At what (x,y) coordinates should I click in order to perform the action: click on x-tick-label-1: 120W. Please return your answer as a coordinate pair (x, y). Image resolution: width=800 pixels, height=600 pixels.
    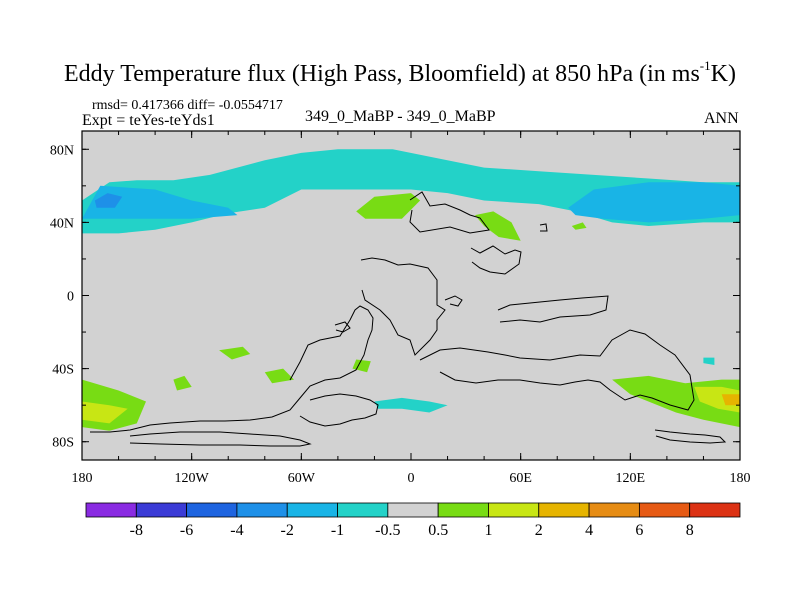
    Looking at the image, I should click on (192, 478).